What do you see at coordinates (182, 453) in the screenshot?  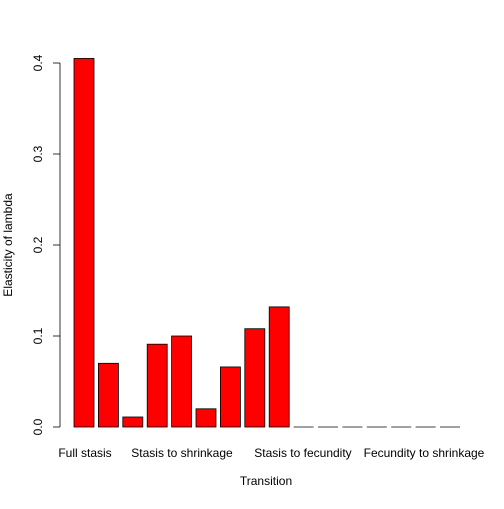 I see `x-group-label: Stasis to shrinkage` at bounding box center [182, 453].